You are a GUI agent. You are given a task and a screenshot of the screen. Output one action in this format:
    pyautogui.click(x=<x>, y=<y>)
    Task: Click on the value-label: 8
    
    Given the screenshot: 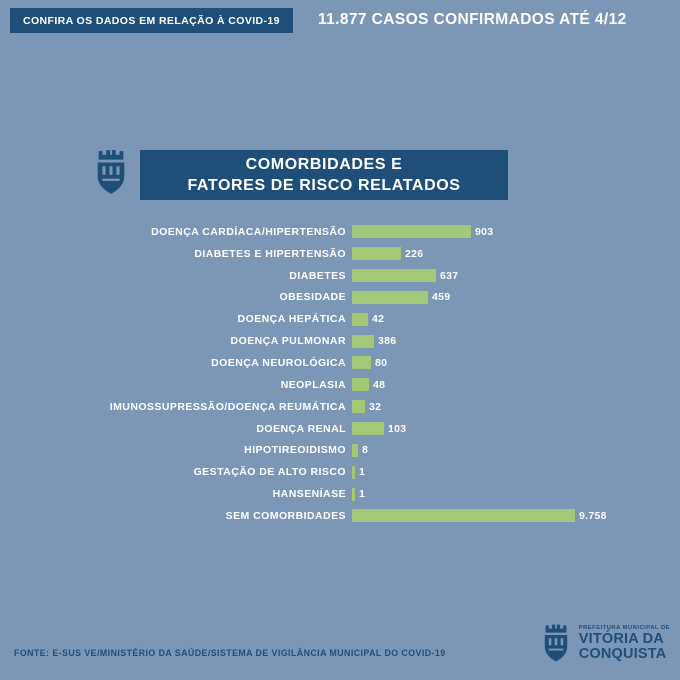 What is the action you would take?
    pyautogui.click(x=365, y=450)
    